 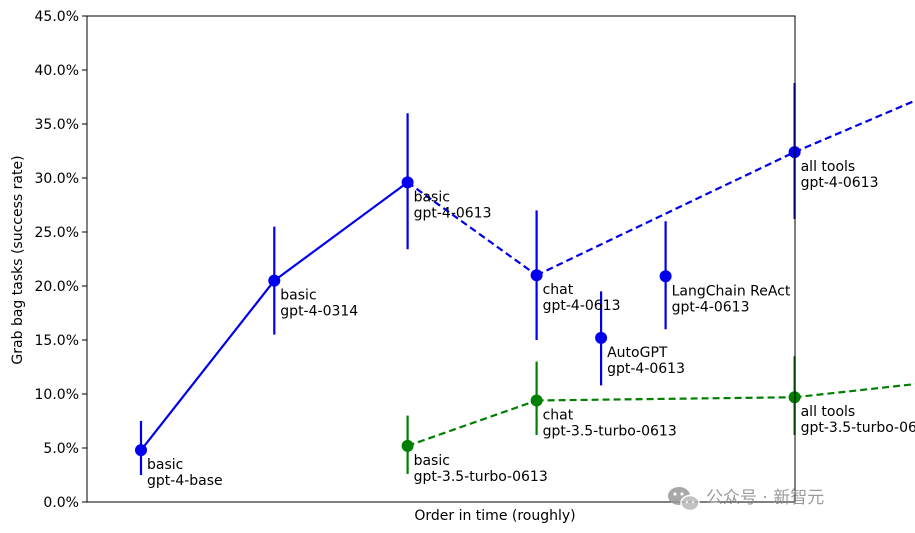 I want to click on point-label-line2: gpt-4-0314, so click(x=319, y=312).